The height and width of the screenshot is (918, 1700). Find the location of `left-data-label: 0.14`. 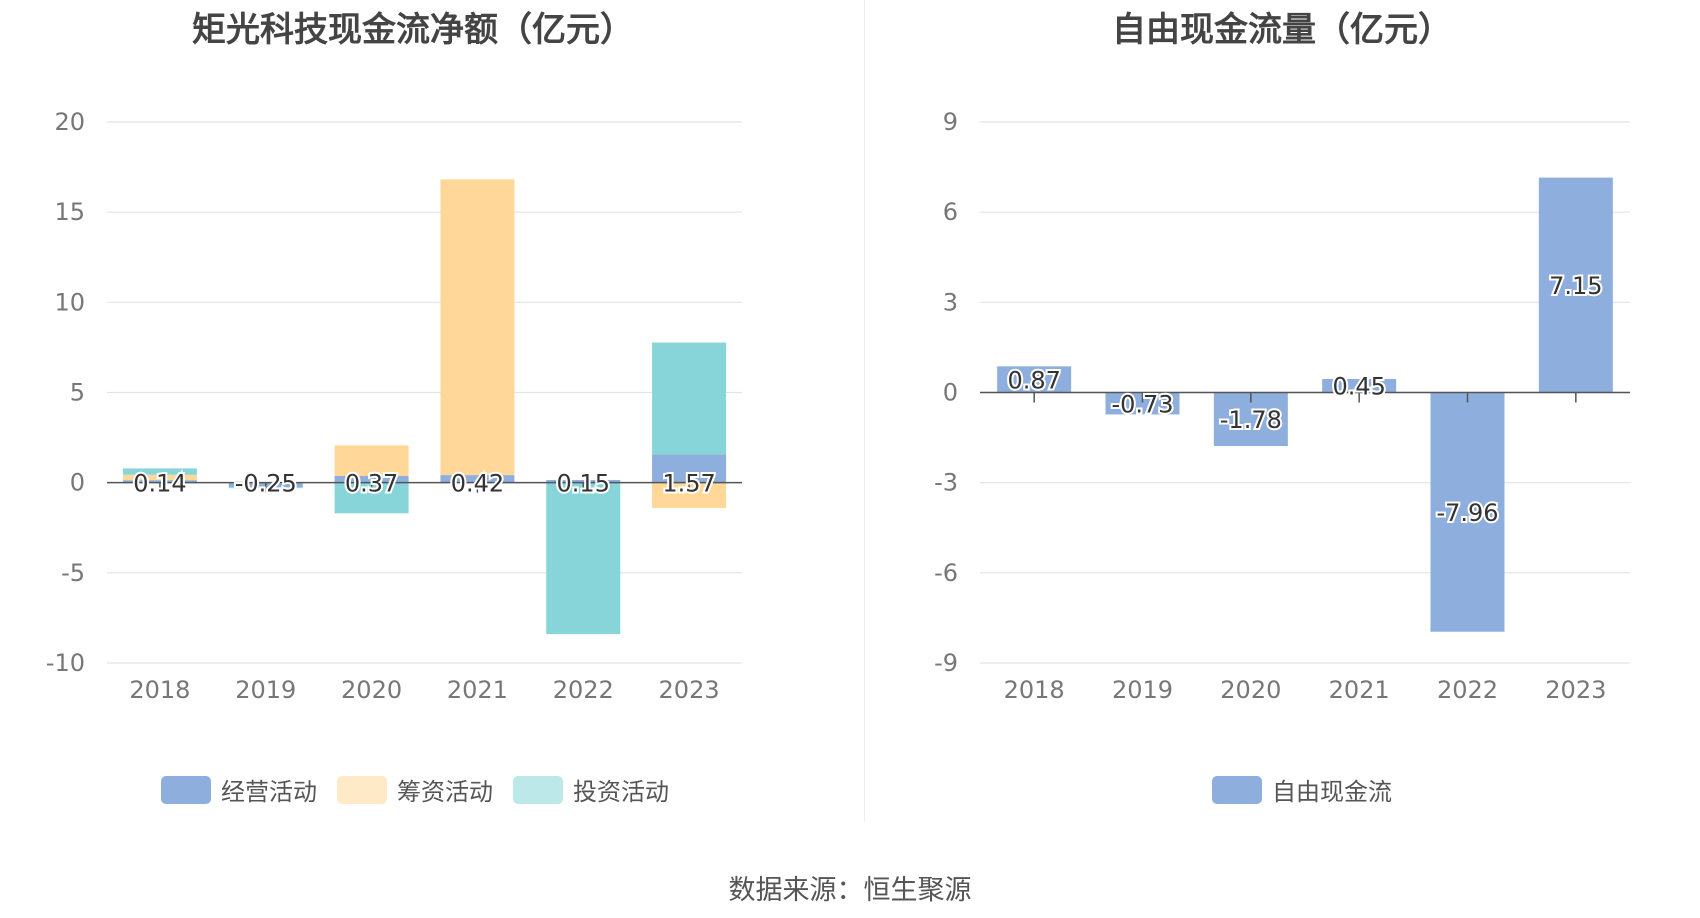

left-data-label: 0.14 is located at coordinates (159, 484).